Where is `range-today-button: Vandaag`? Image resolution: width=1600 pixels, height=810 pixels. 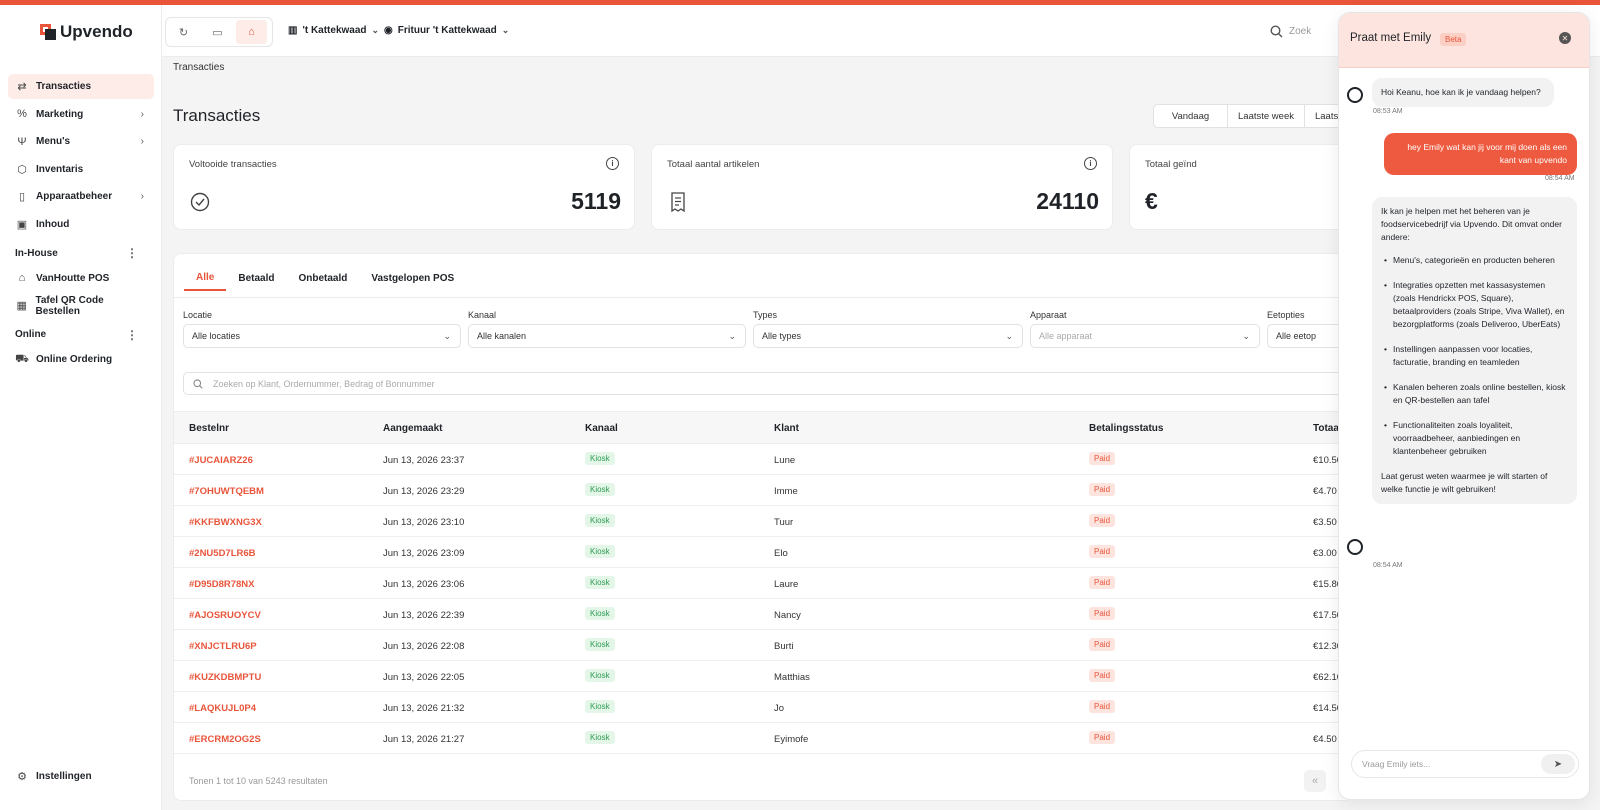
range-today-button: Vandaag is located at coordinates (1191, 116).